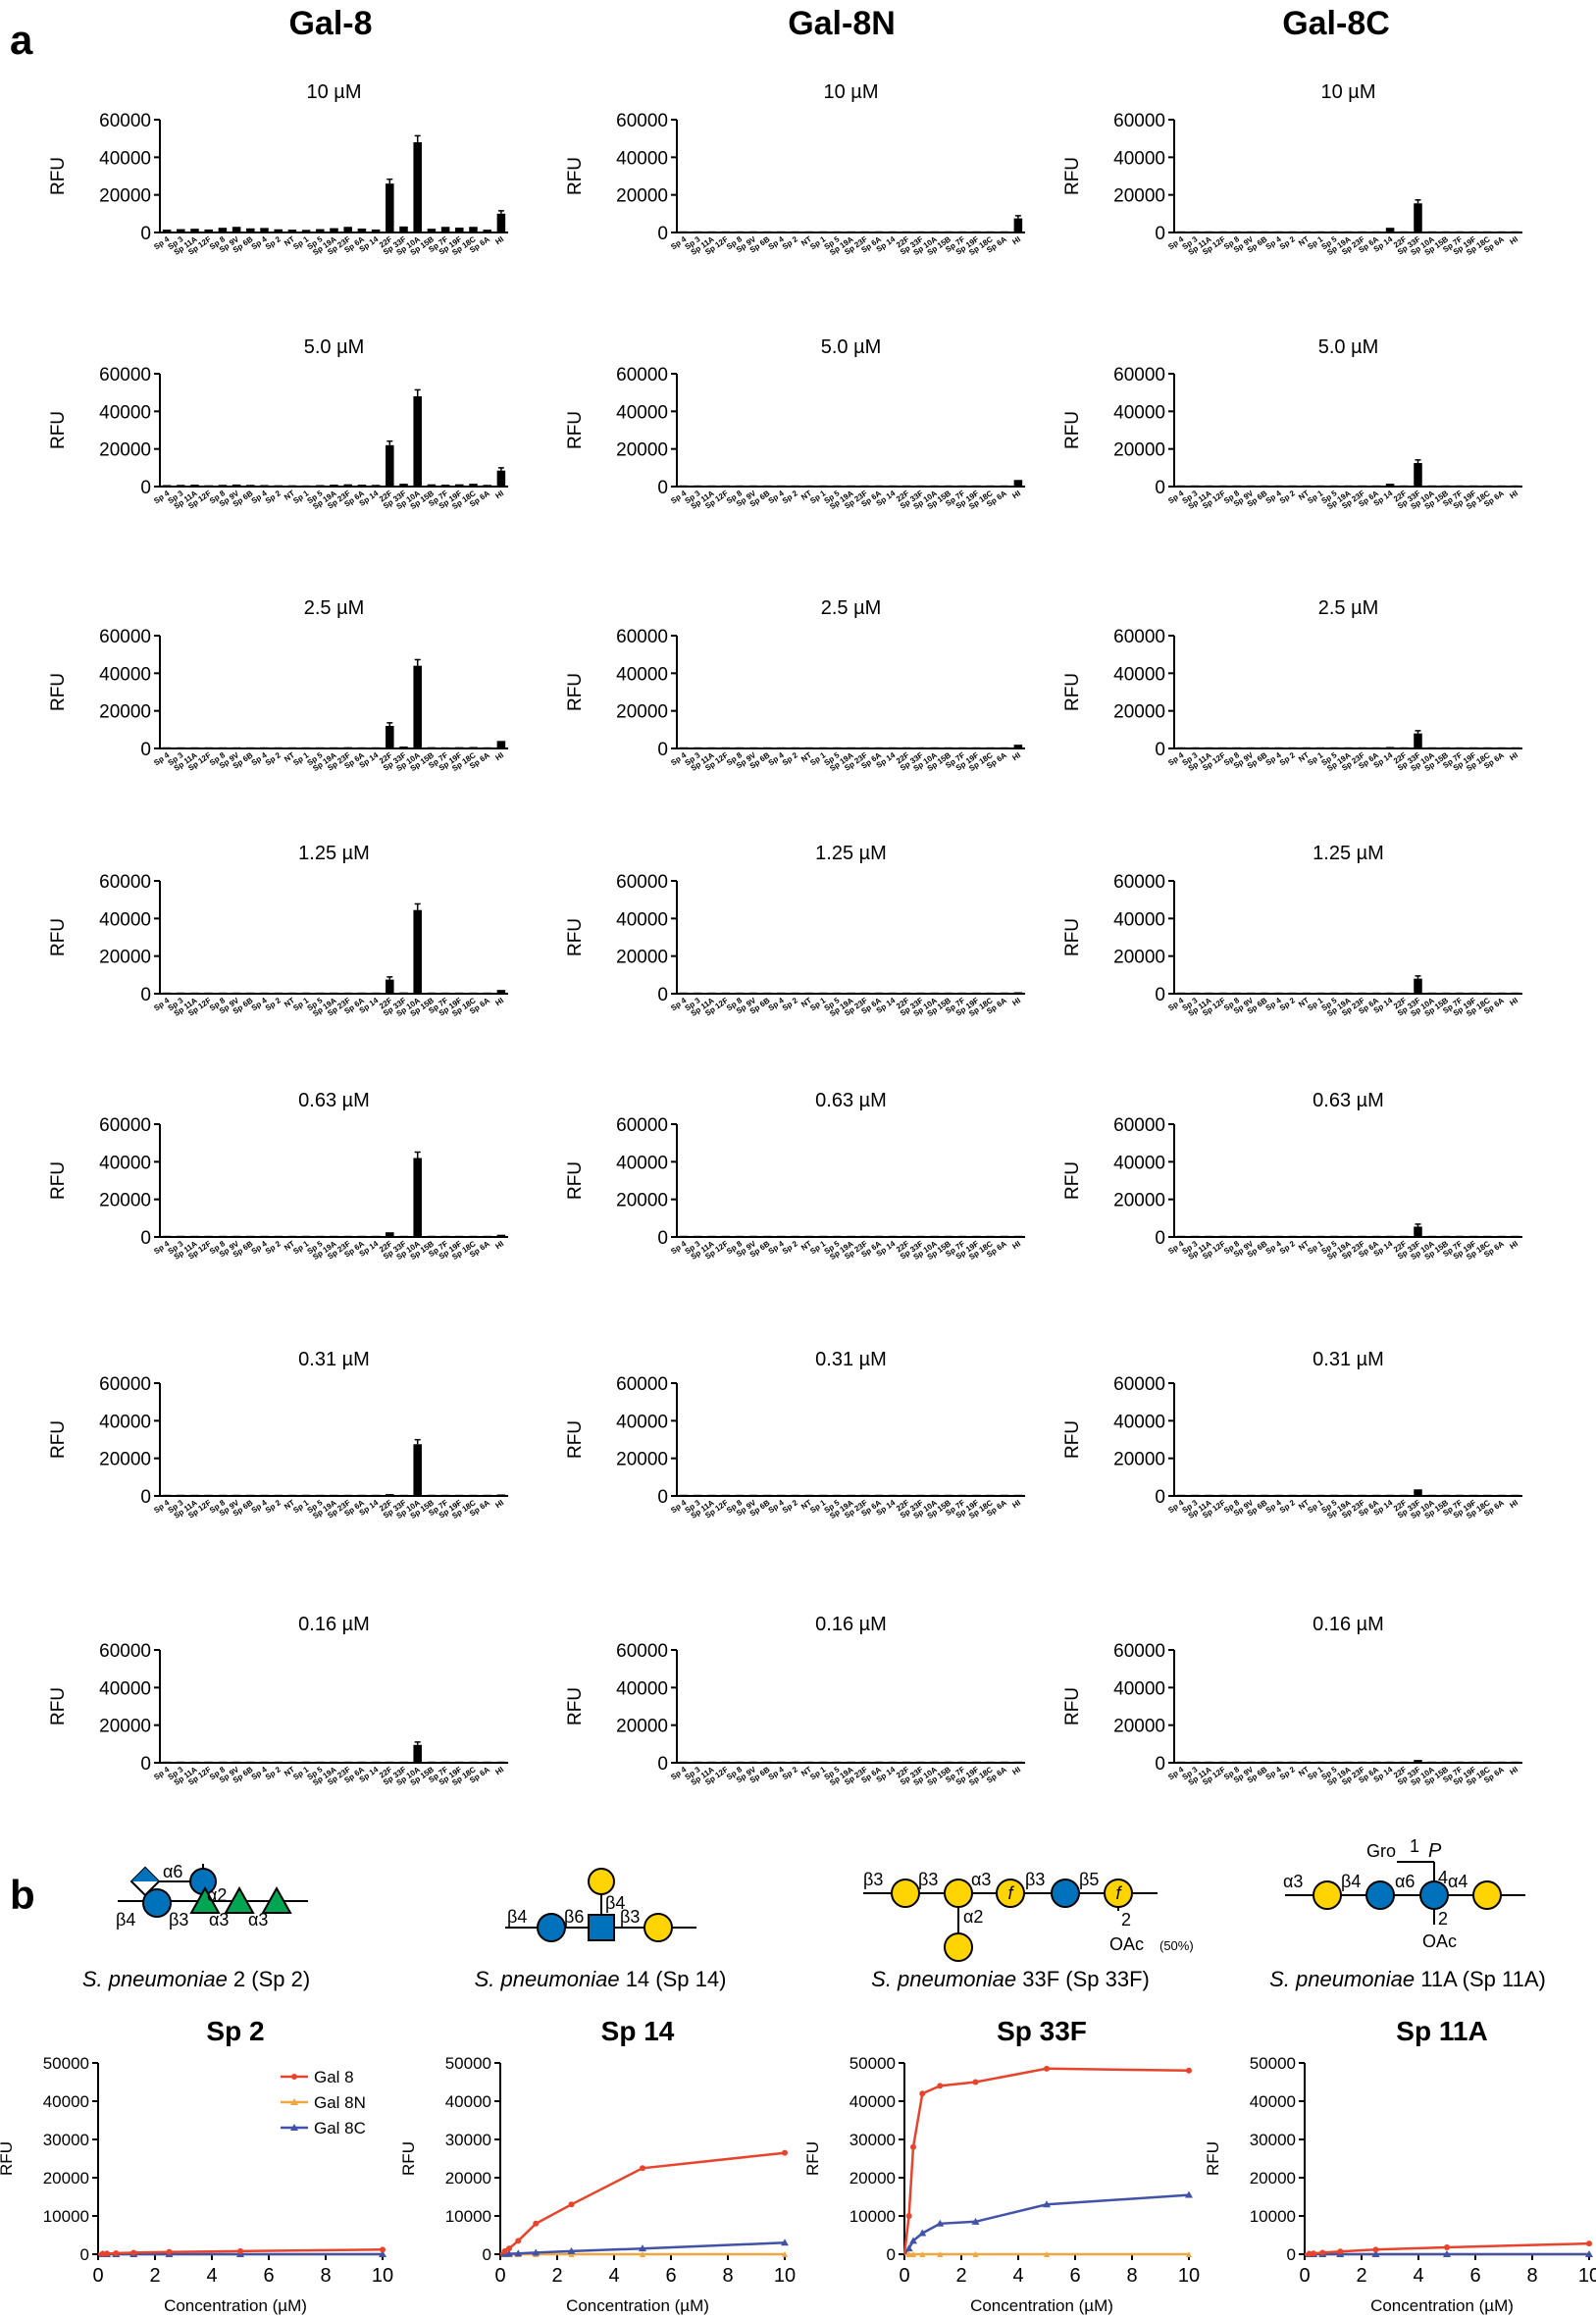 This screenshot has width=1596, height=2317. I want to click on link-label: β4, so click(615, 1903).